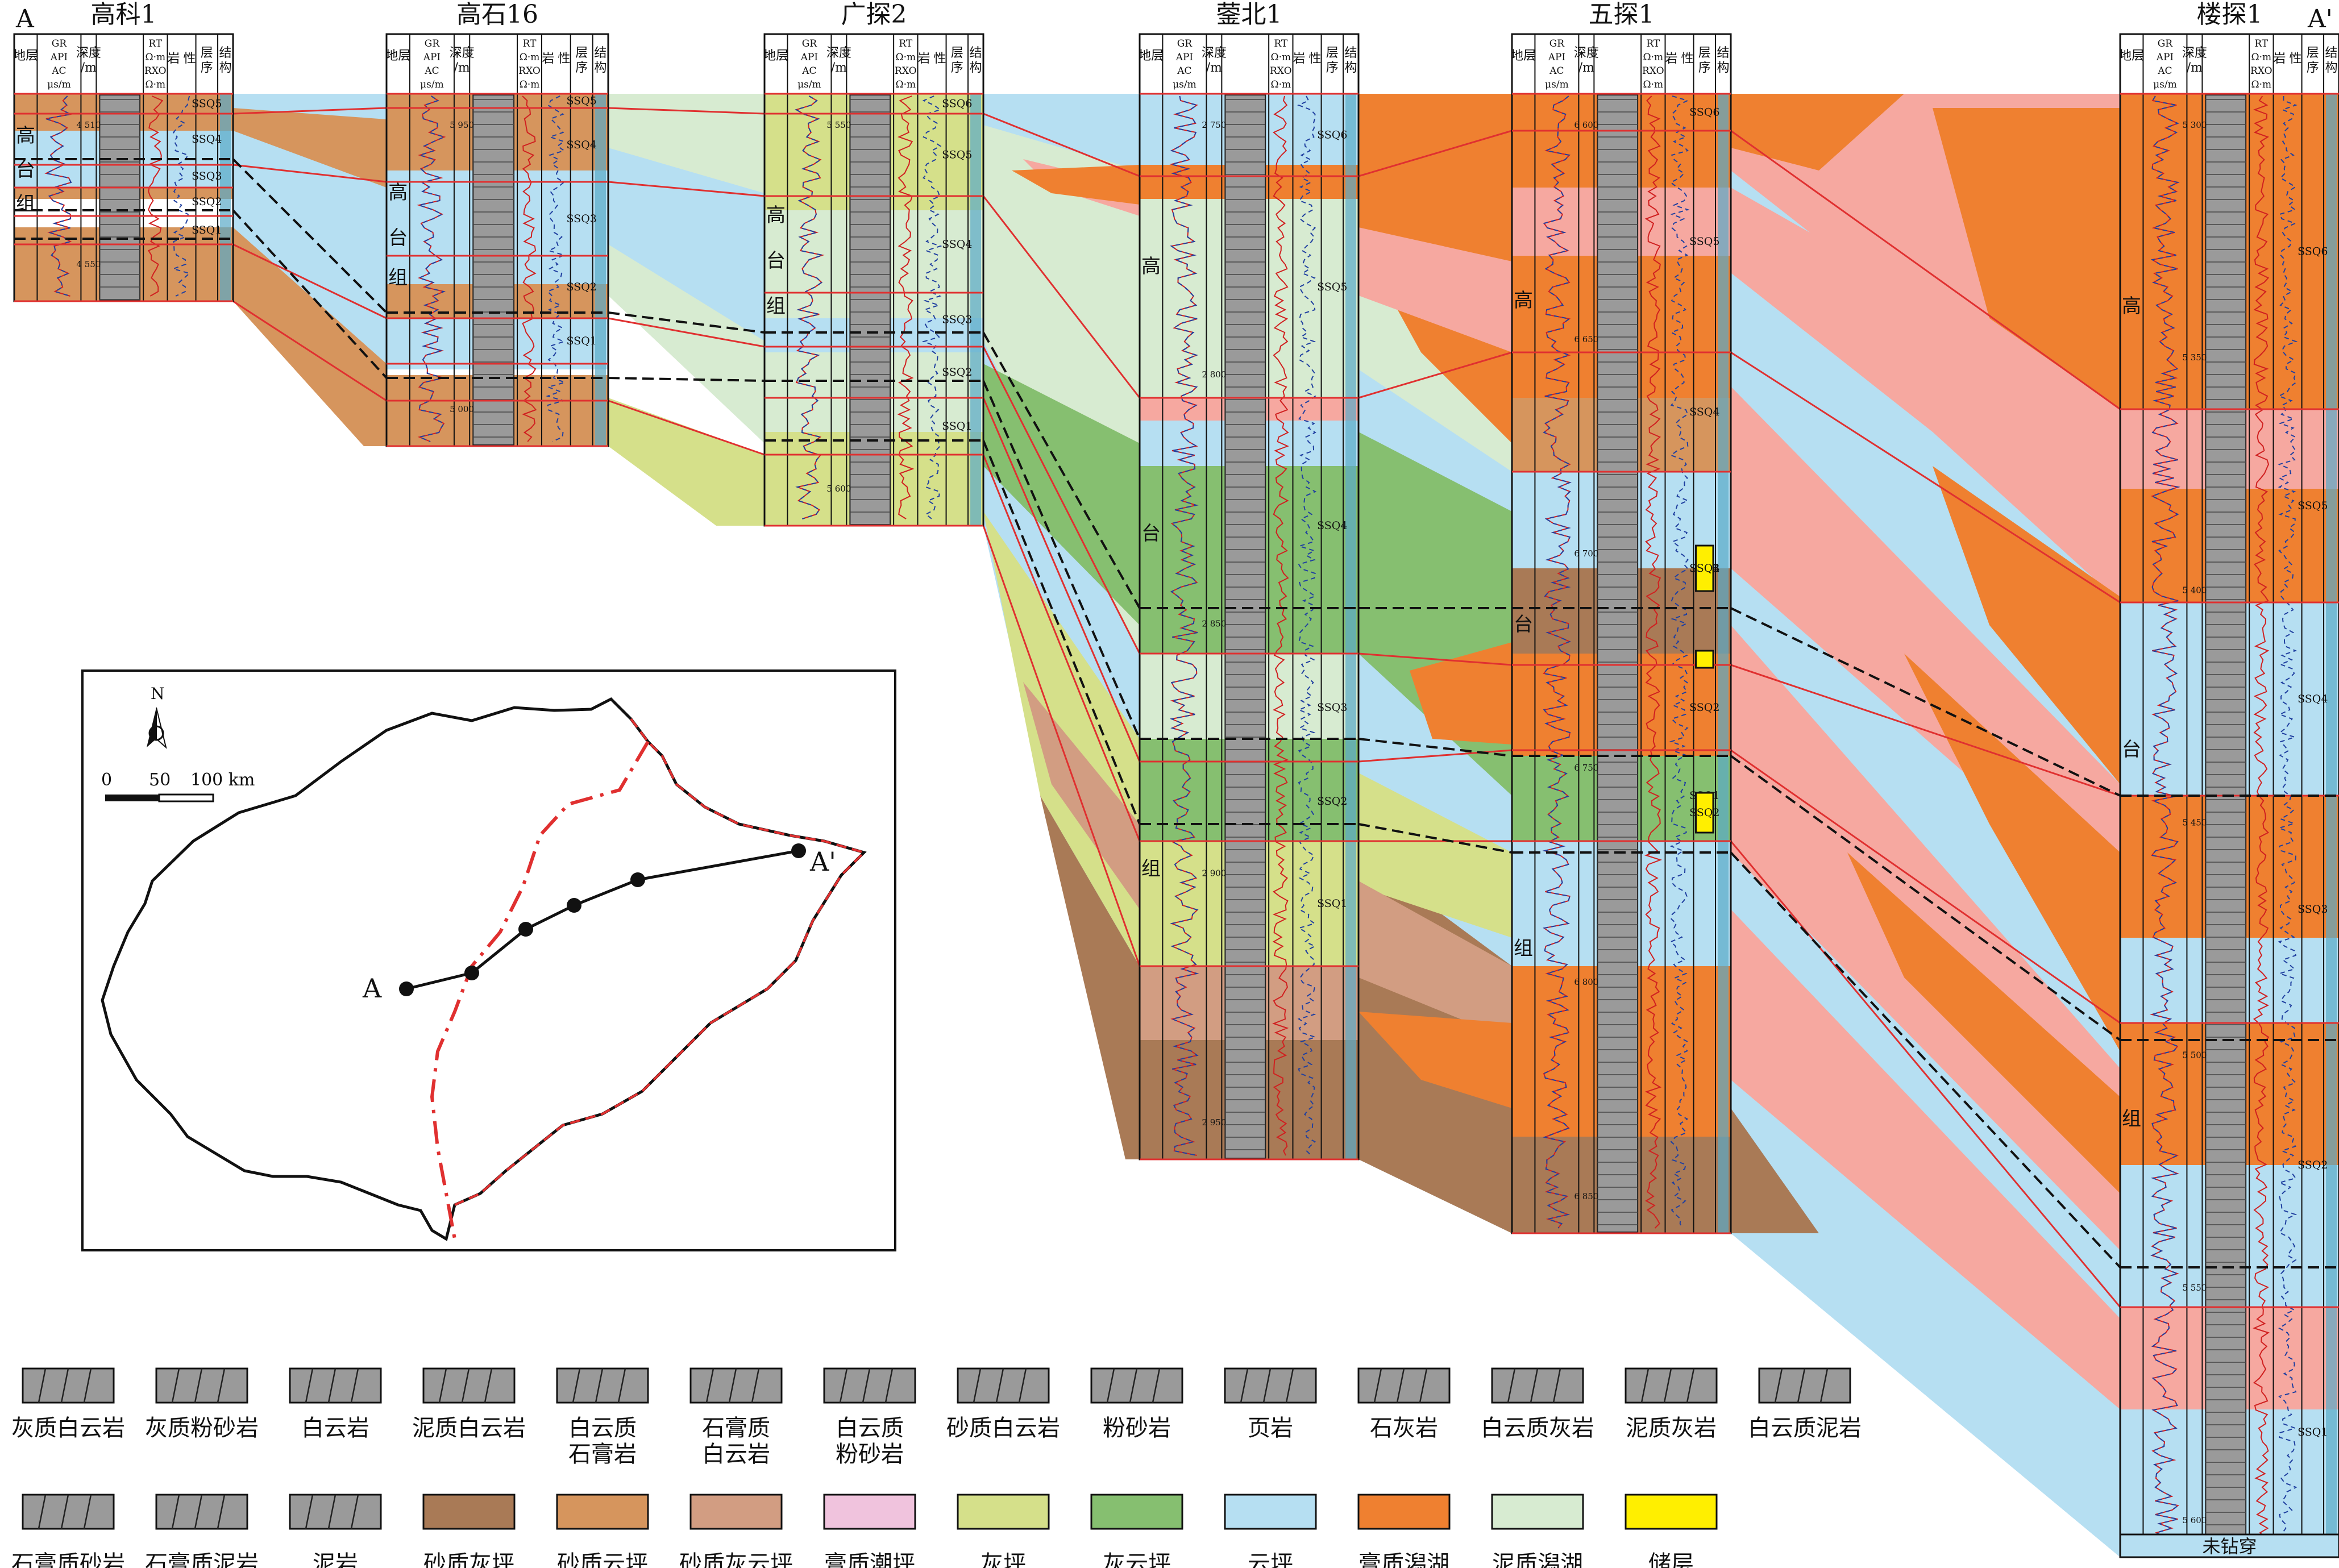 Image resolution: width=2339 pixels, height=1568 pixels. Describe the element at coordinates (335, 1428) in the screenshot. I see `legend-label: 白云岩` at that location.